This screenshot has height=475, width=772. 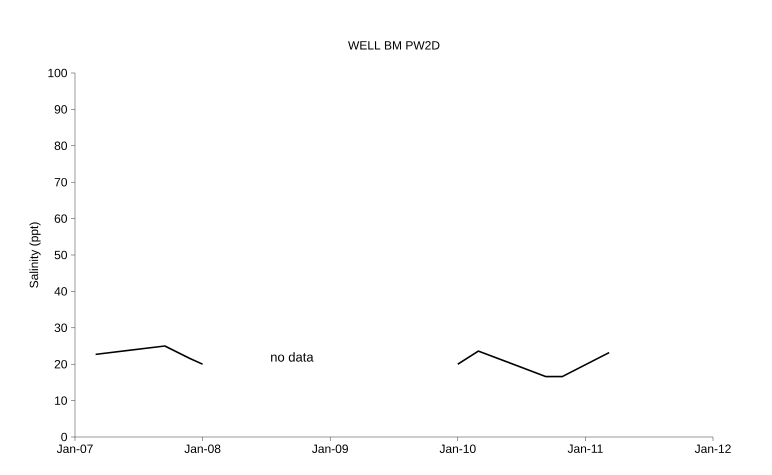 I want to click on x-tick-label: Jan-11, so click(x=585, y=448).